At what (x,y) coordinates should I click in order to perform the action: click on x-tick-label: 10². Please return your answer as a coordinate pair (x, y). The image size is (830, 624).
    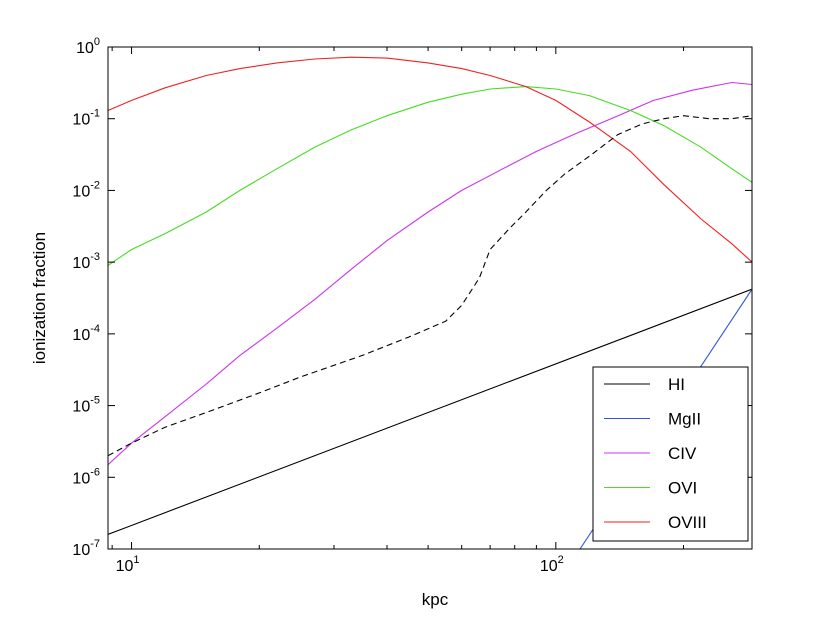
    Looking at the image, I should click on (552, 564).